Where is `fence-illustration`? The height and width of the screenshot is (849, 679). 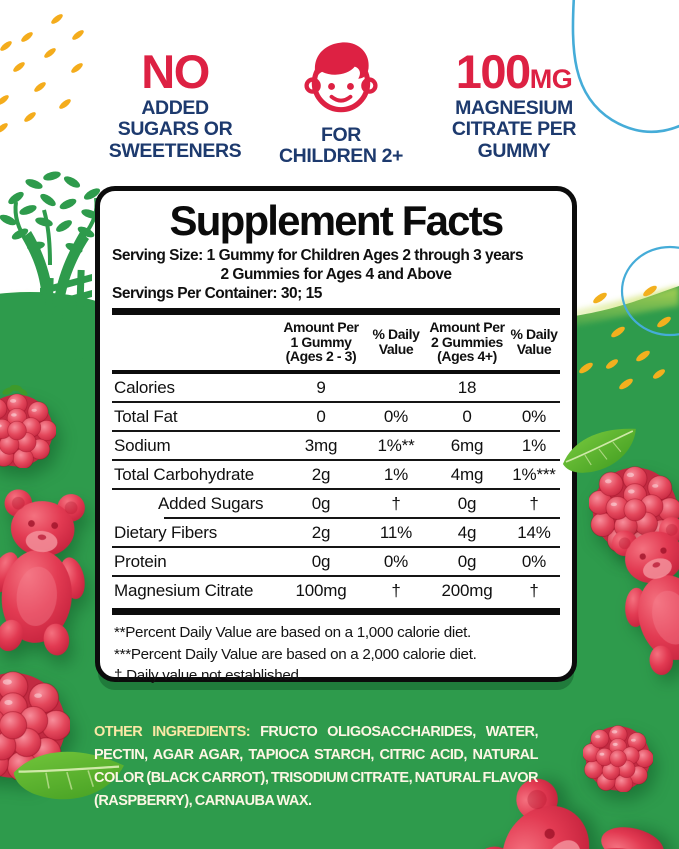 fence-illustration is located at coordinates (66, 293).